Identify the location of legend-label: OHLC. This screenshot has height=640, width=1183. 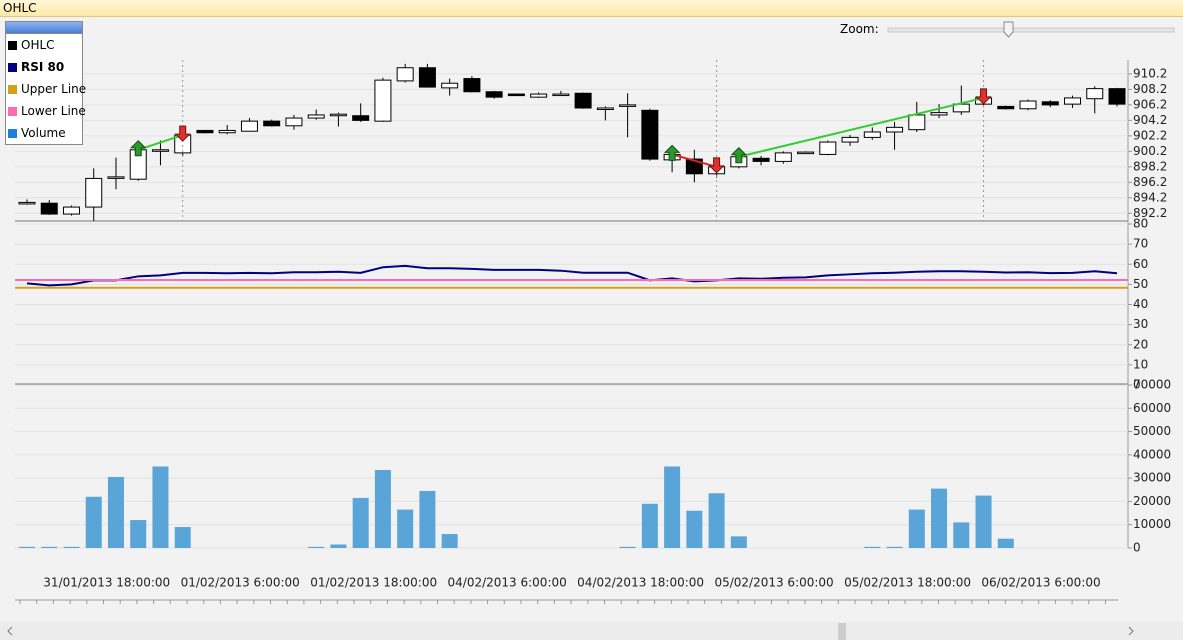
(38, 45).